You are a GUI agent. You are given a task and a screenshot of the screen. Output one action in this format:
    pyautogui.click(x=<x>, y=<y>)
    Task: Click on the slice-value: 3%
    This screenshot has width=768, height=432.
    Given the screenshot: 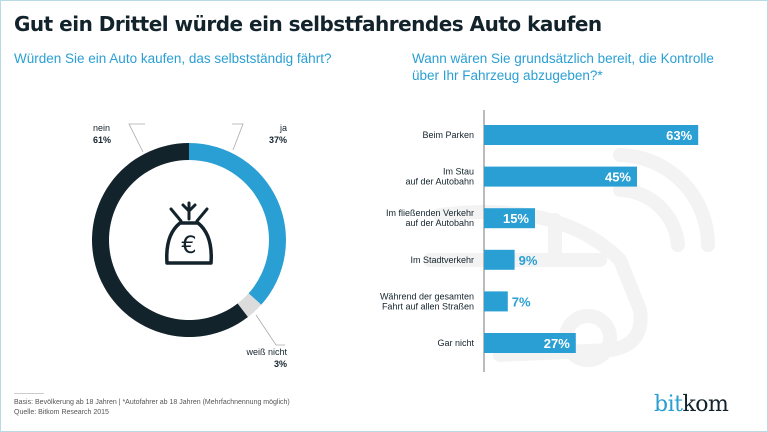 What is the action you would take?
    pyautogui.click(x=280, y=364)
    